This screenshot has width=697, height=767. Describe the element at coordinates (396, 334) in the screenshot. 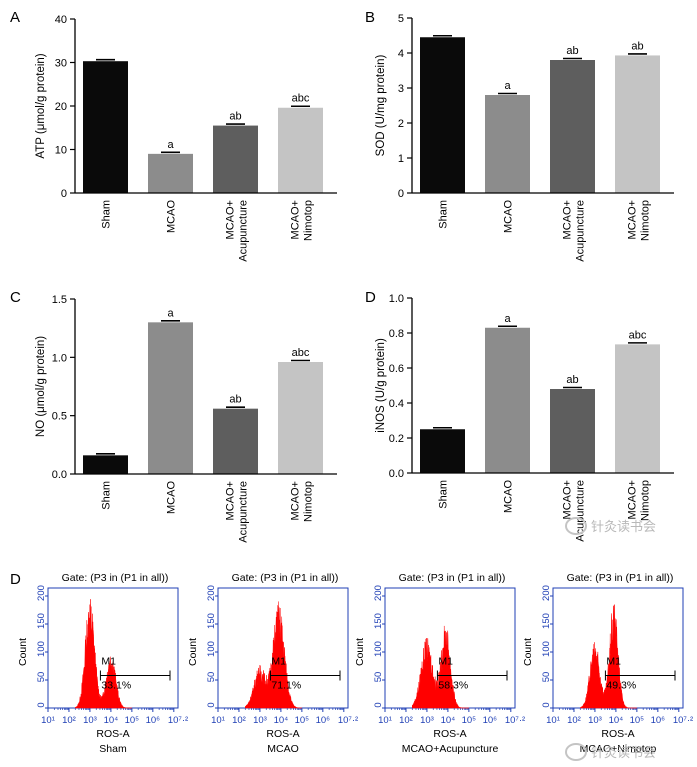

I see `y-tick-label: 0.8` at that location.